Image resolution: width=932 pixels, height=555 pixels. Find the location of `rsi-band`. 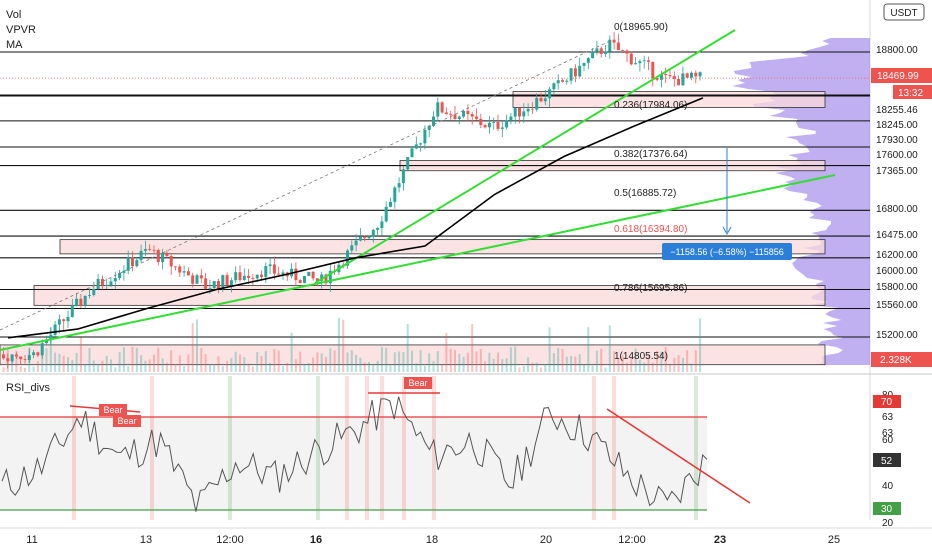

rsi-band is located at coordinates (353, 463).